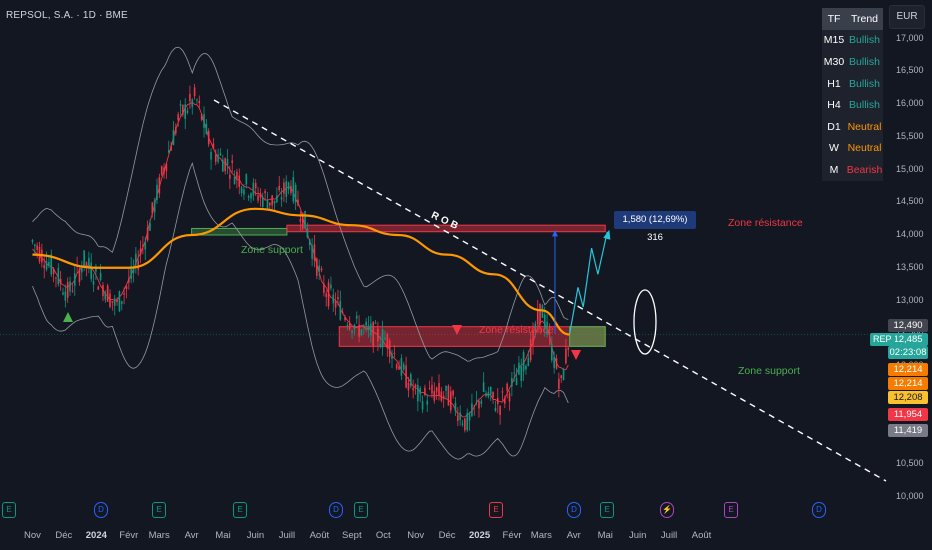  I want to click on event-marker: ⚡, so click(667, 510).